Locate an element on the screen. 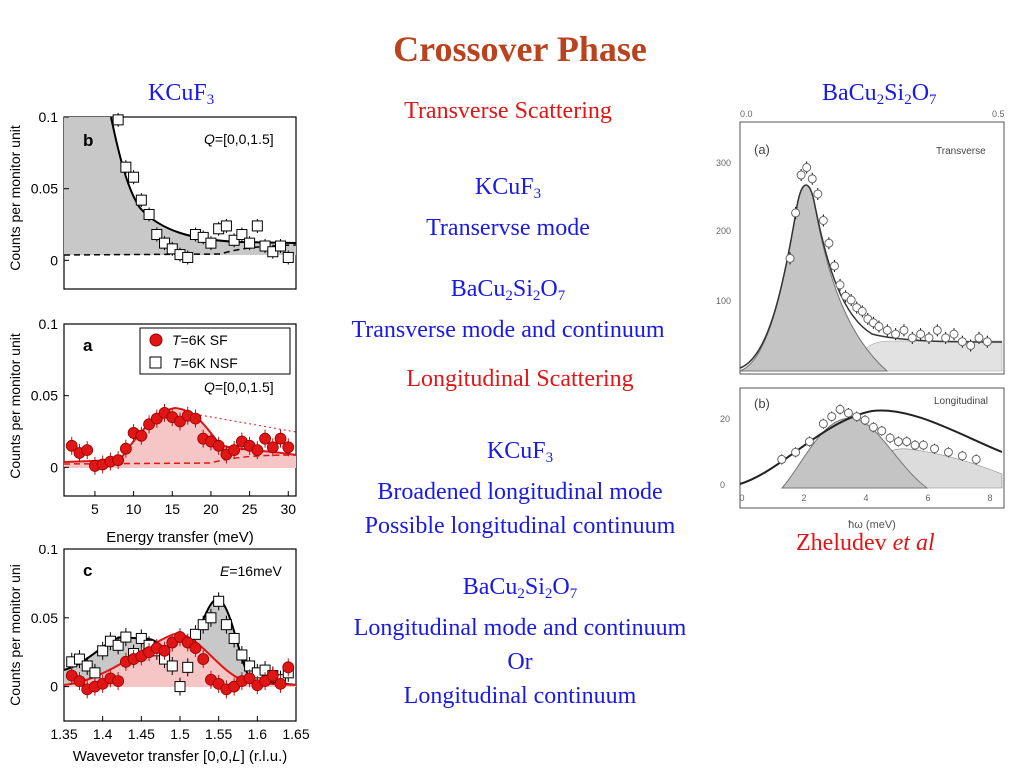  t-kcuf-base: KCuF is located at coordinates (504, 187).